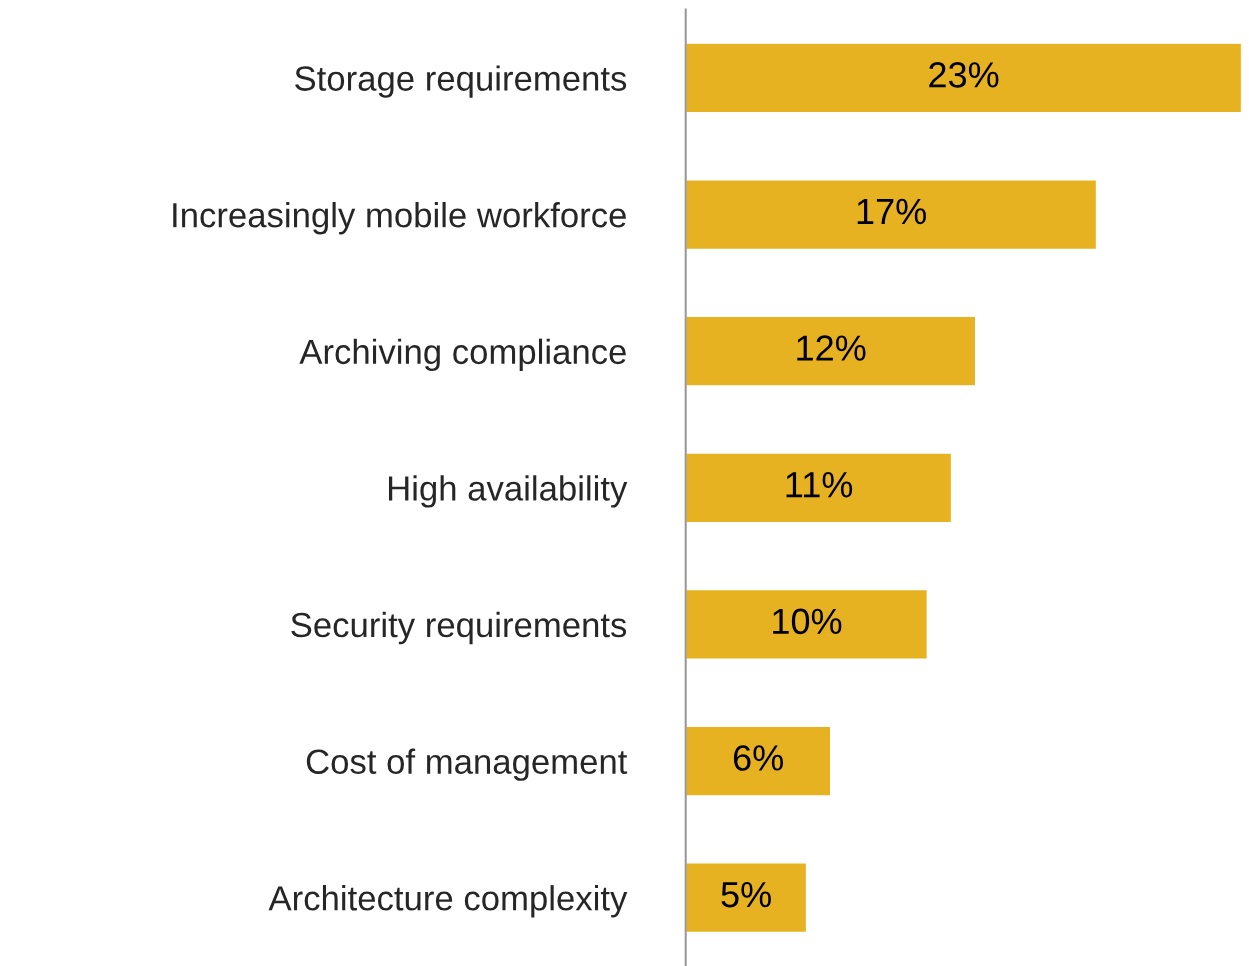  I want to click on data-label: 12%, so click(831, 348).